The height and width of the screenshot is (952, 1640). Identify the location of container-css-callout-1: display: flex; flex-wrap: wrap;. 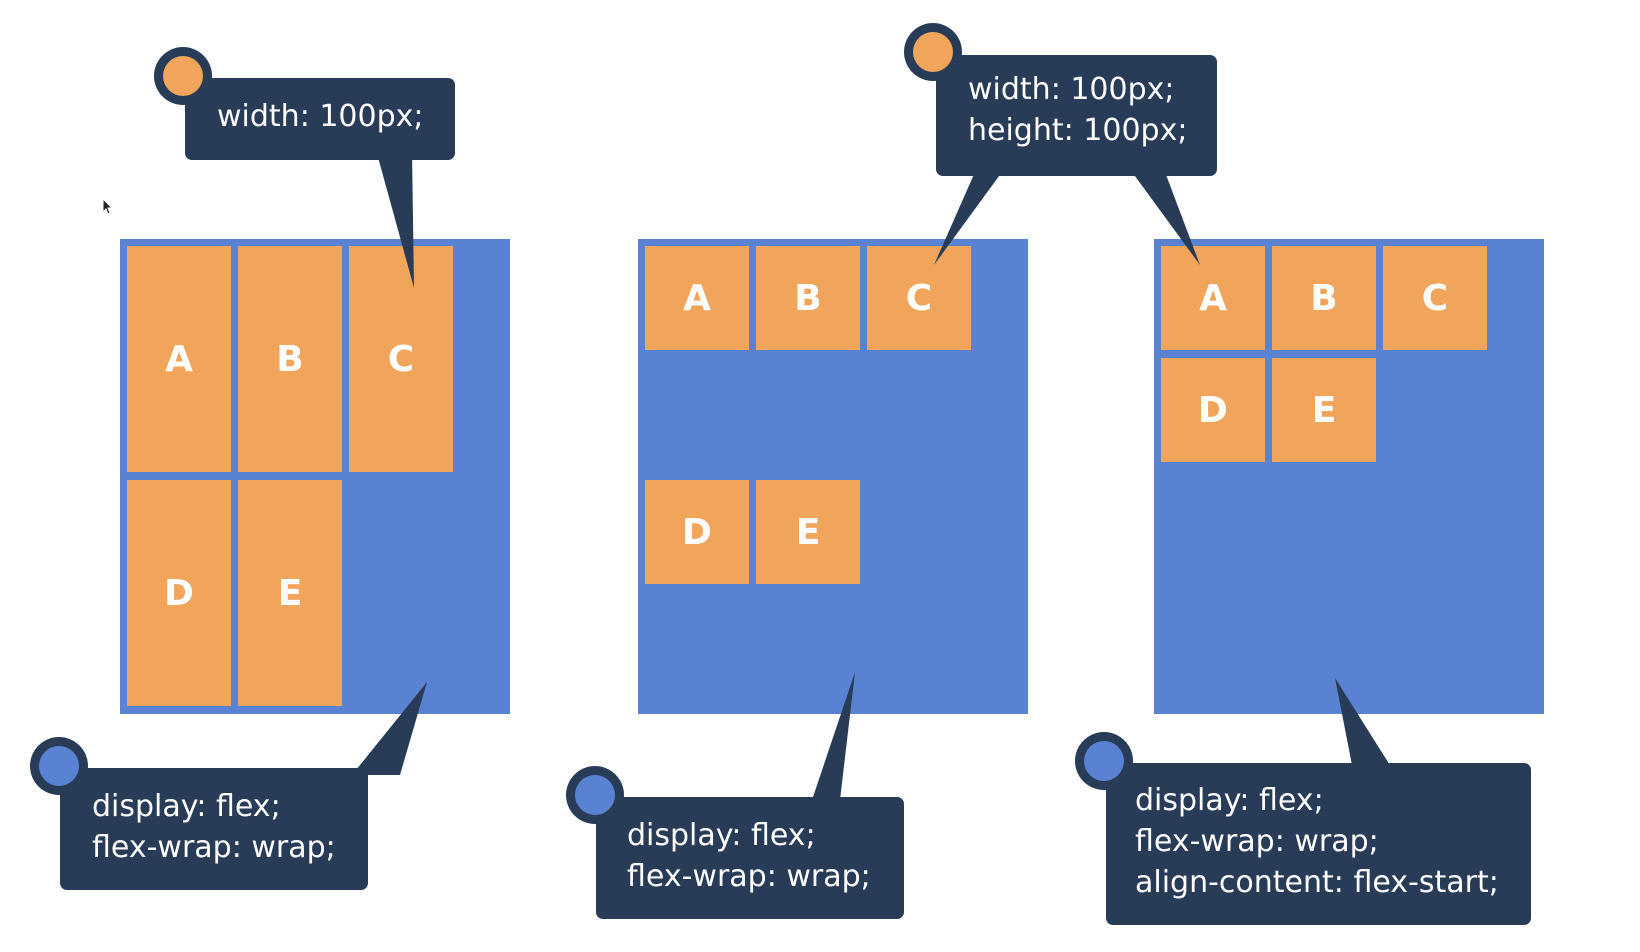
(214, 829).